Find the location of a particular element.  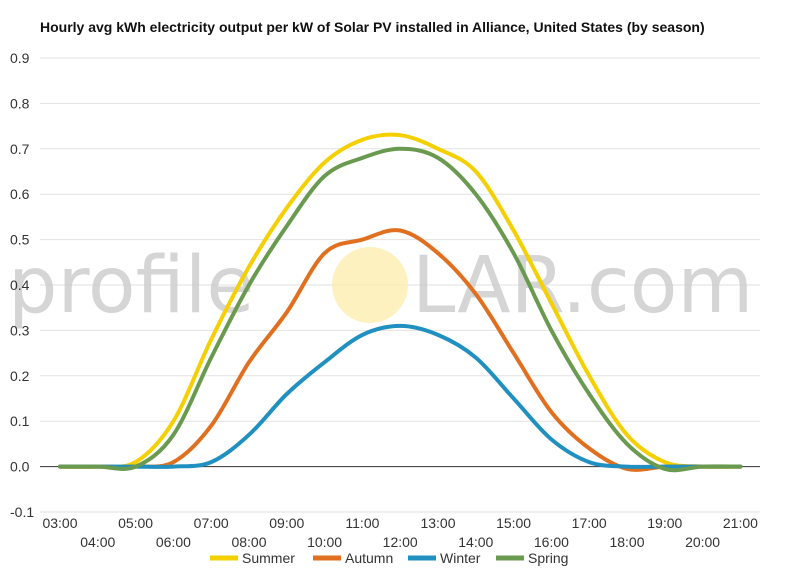

x-tick-label: 14:00 is located at coordinates (475, 542).